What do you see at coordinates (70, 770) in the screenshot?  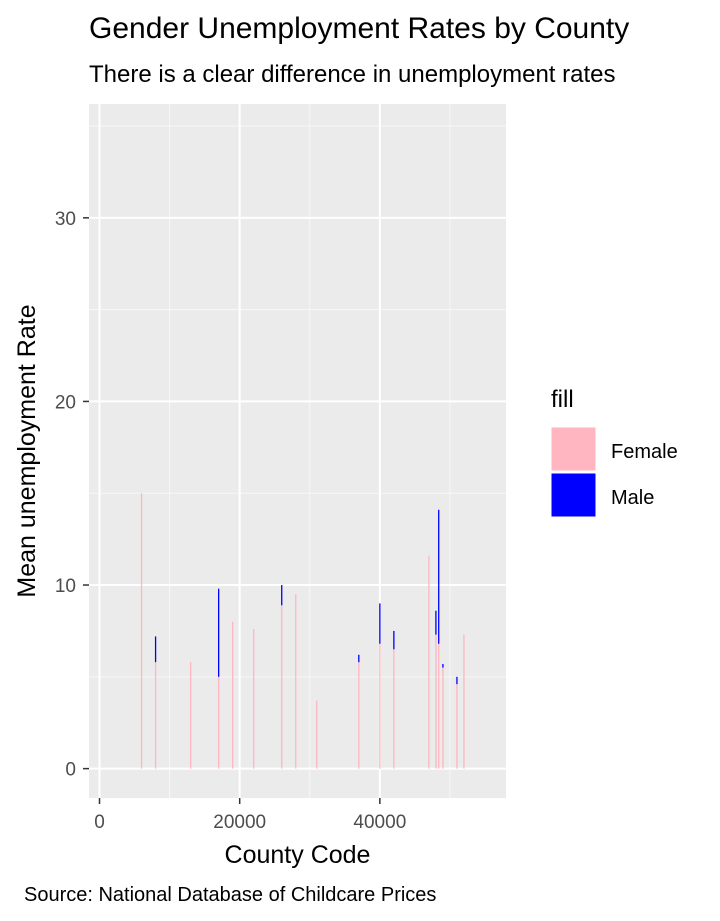 I see `y-tick-label: 0` at bounding box center [70, 770].